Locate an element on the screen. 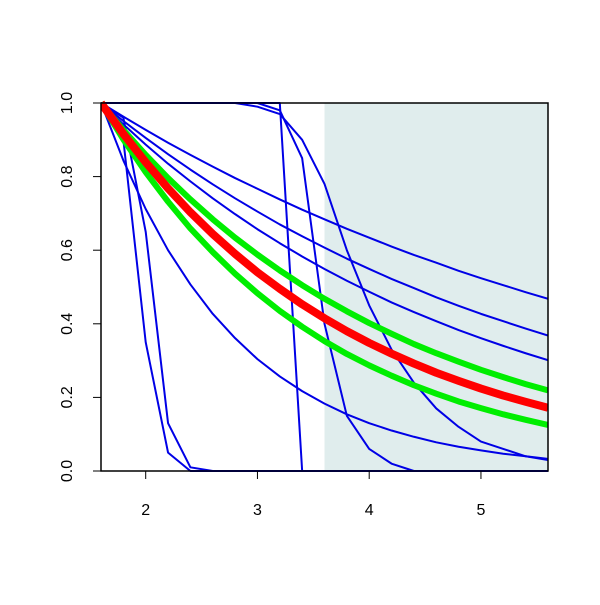  y-tick-label: 1.0 is located at coordinates (67, 103).